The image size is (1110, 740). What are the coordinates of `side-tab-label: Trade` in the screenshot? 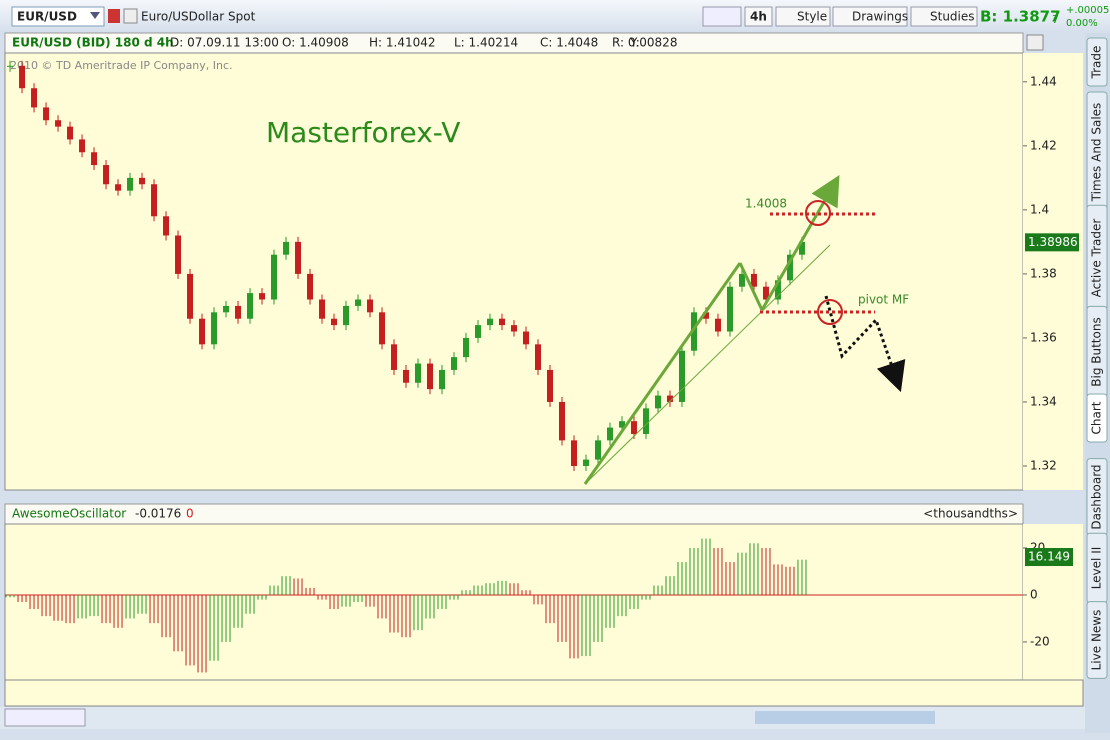 It's located at (1097, 63).